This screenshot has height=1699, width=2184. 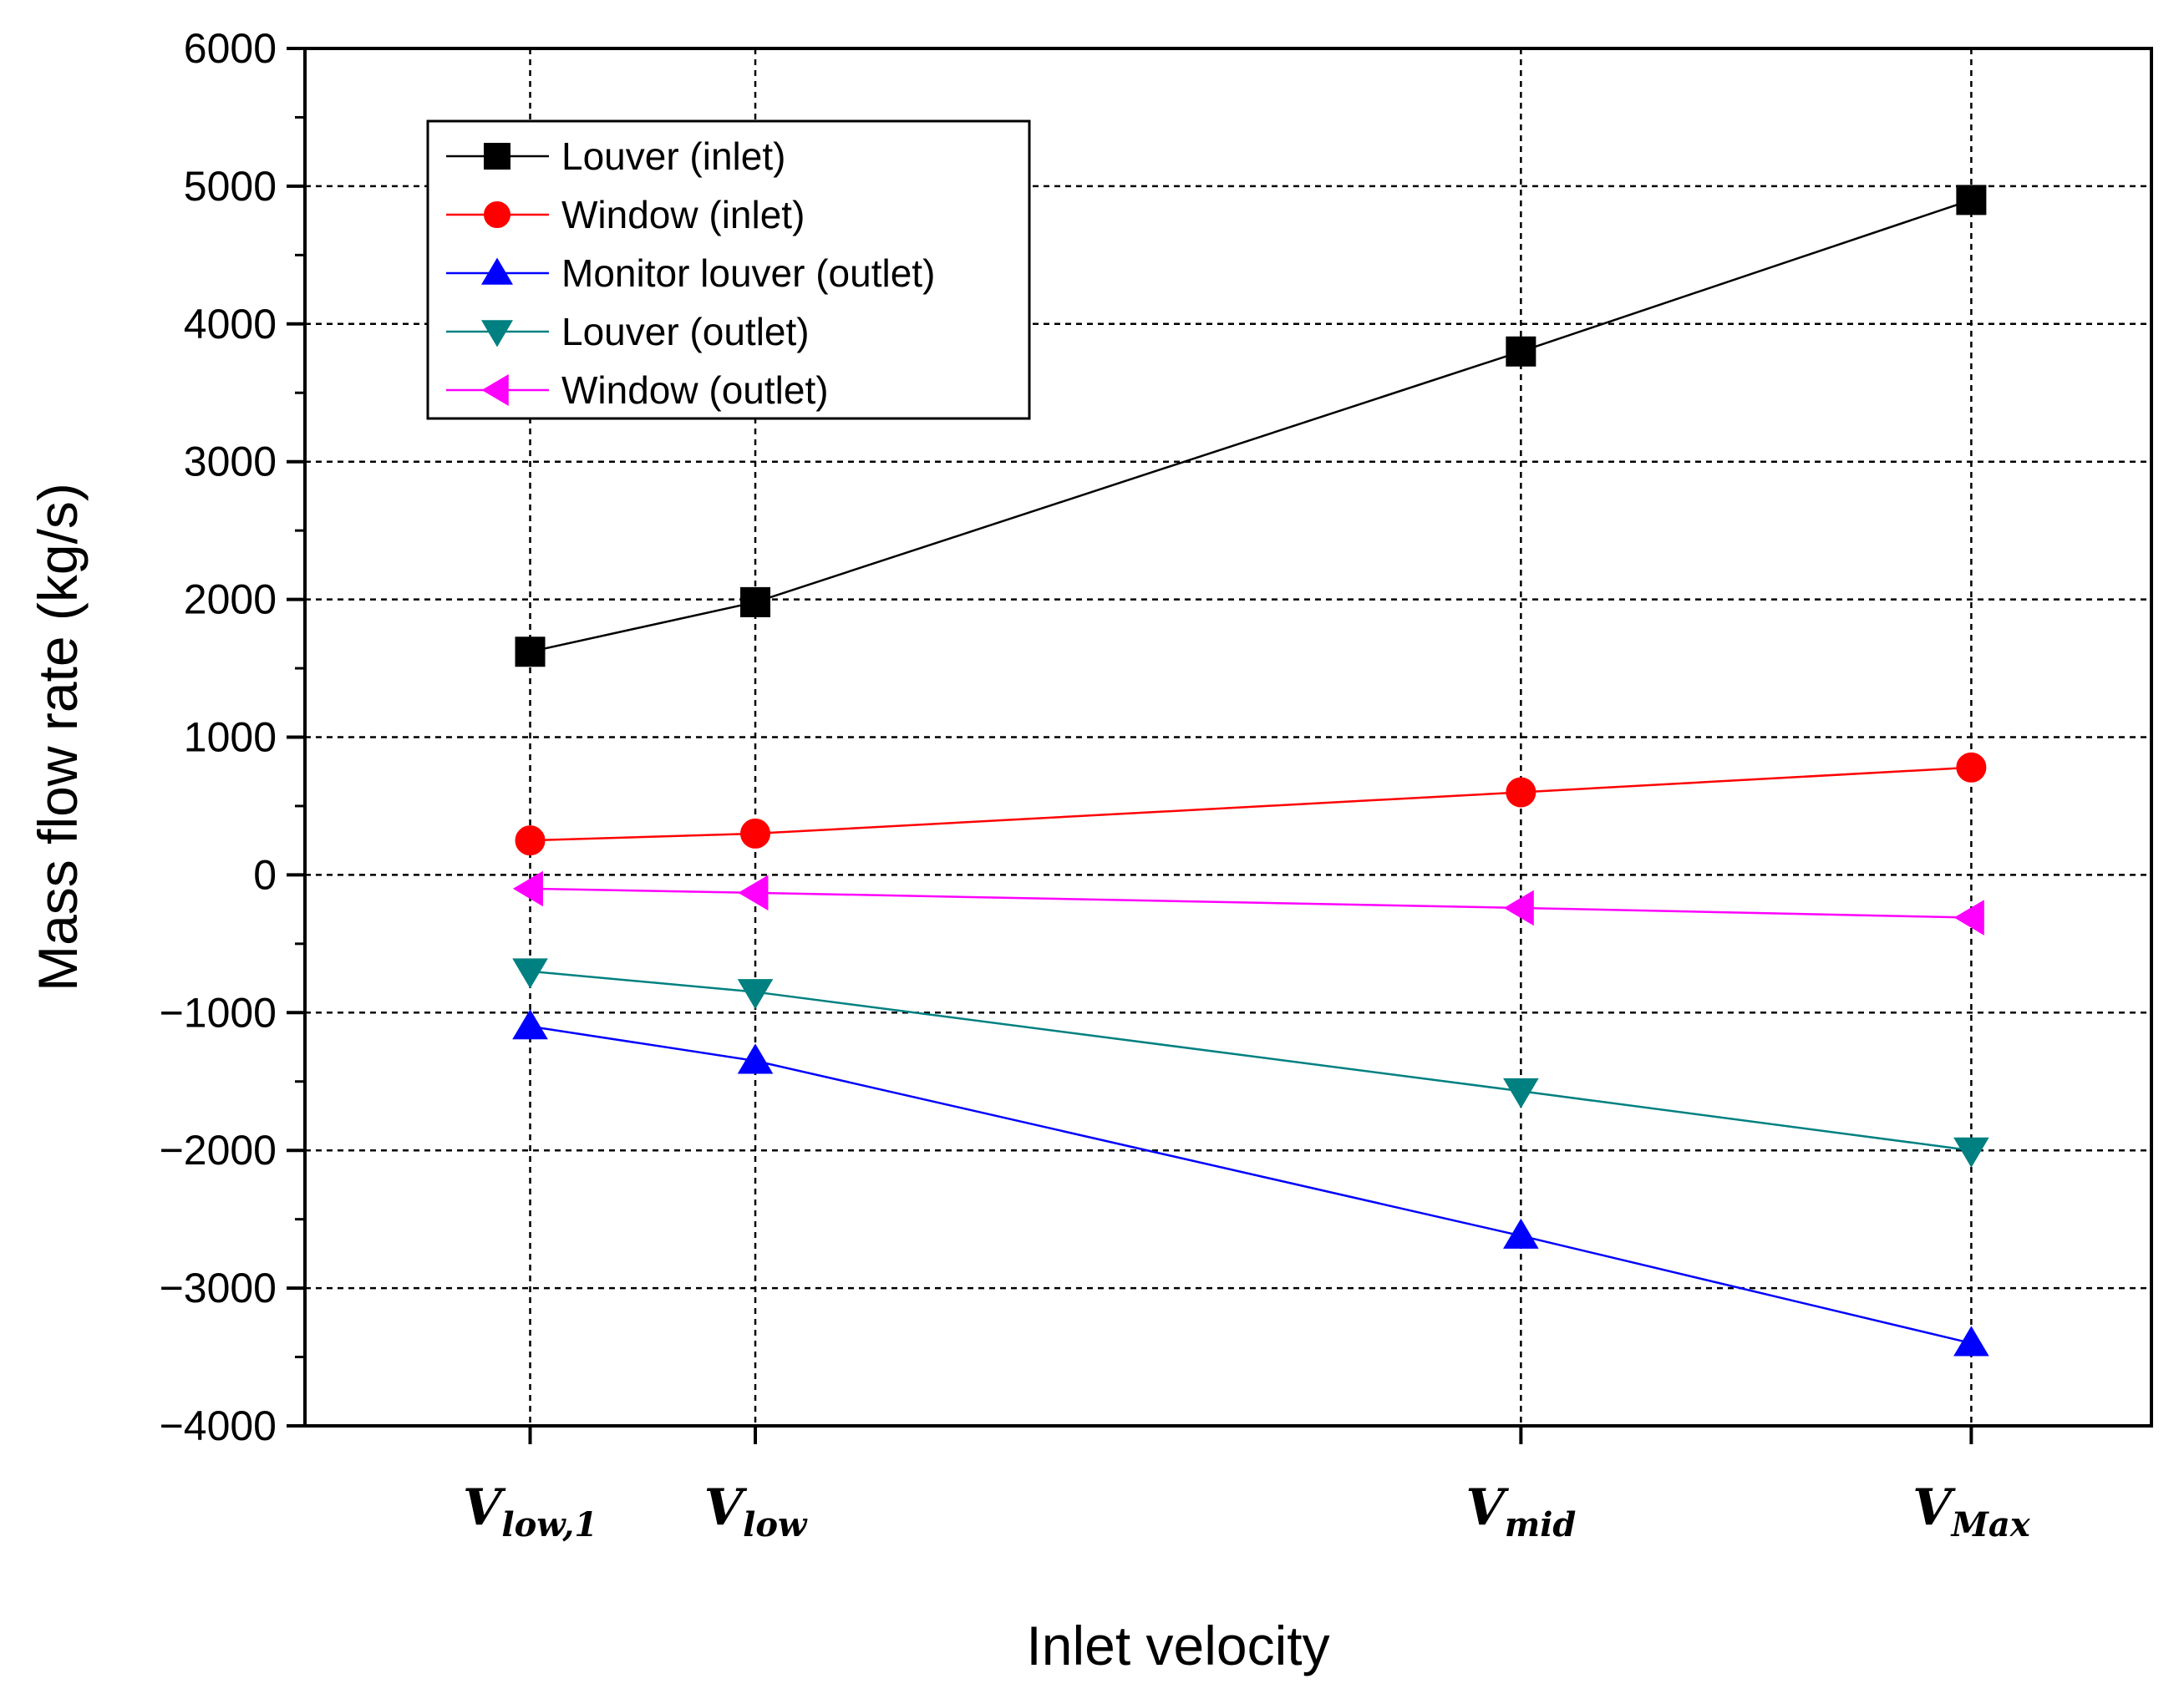 I want to click on y-tick-label-5: 1000, so click(x=230, y=737).